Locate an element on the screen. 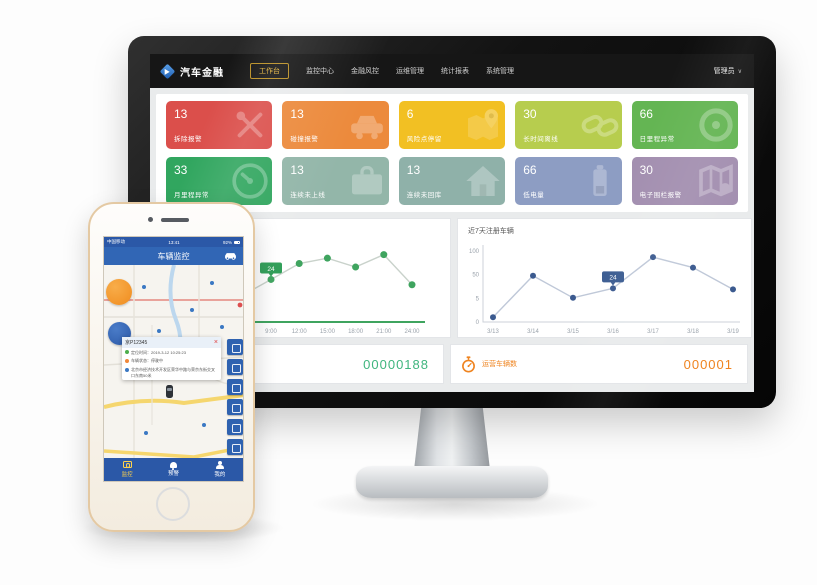 The width and height of the screenshot is (817, 585). house-icon is located at coordinates (483, 181).